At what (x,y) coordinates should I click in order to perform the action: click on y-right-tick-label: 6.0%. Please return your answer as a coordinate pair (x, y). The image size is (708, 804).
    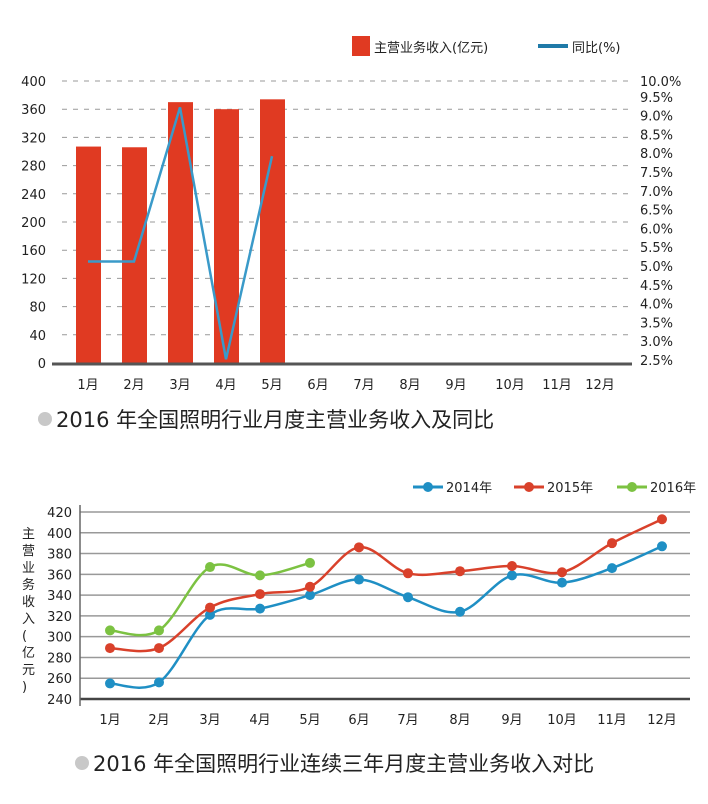
    Looking at the image, I should click on (656, 229).